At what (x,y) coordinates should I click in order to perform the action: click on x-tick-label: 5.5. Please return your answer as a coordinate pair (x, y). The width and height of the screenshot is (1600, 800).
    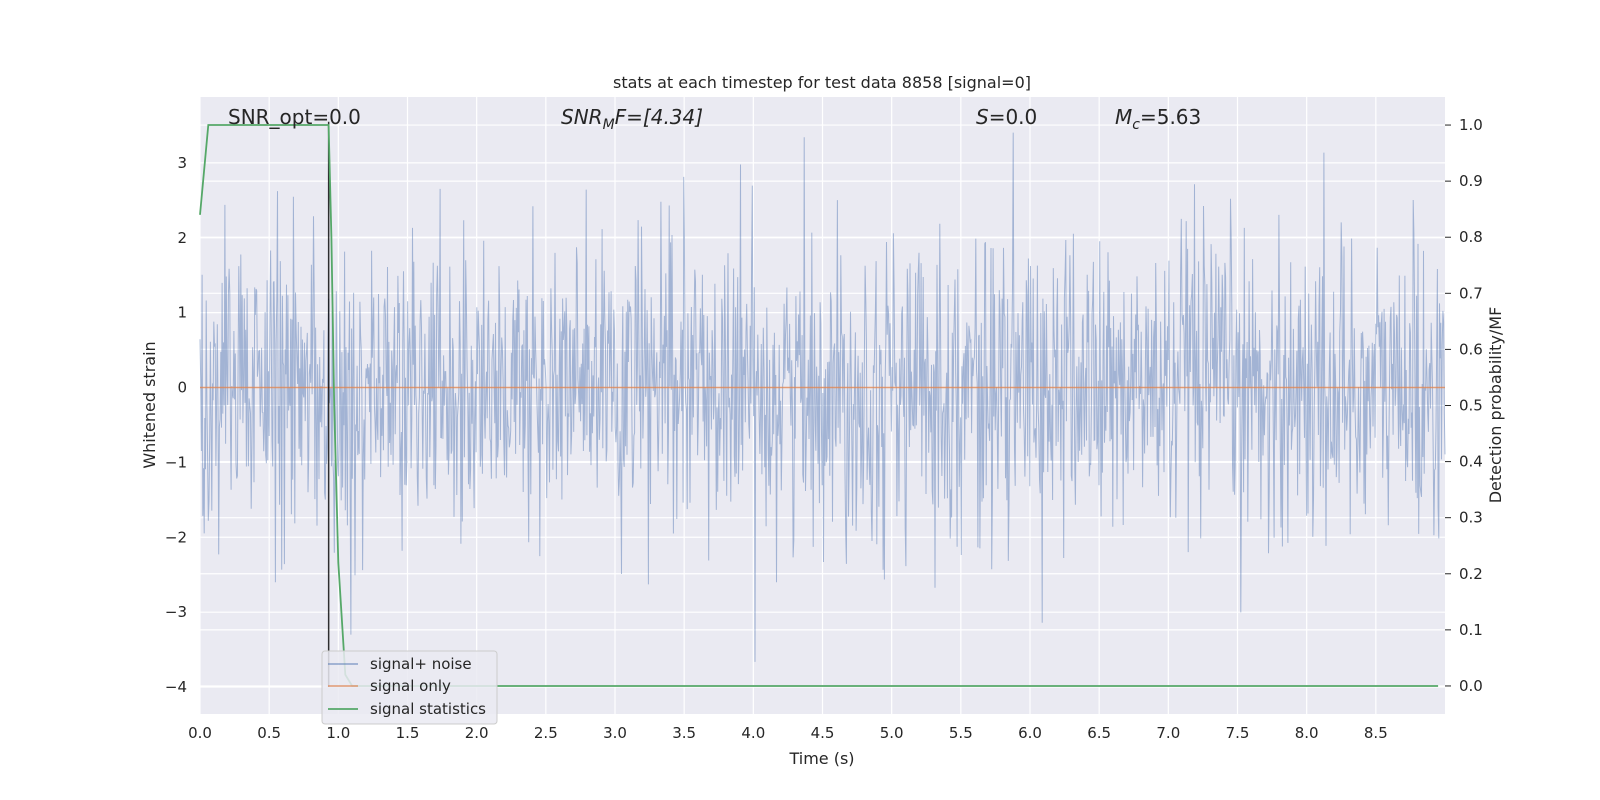
    Looking at the image, I should click on (961, 733).